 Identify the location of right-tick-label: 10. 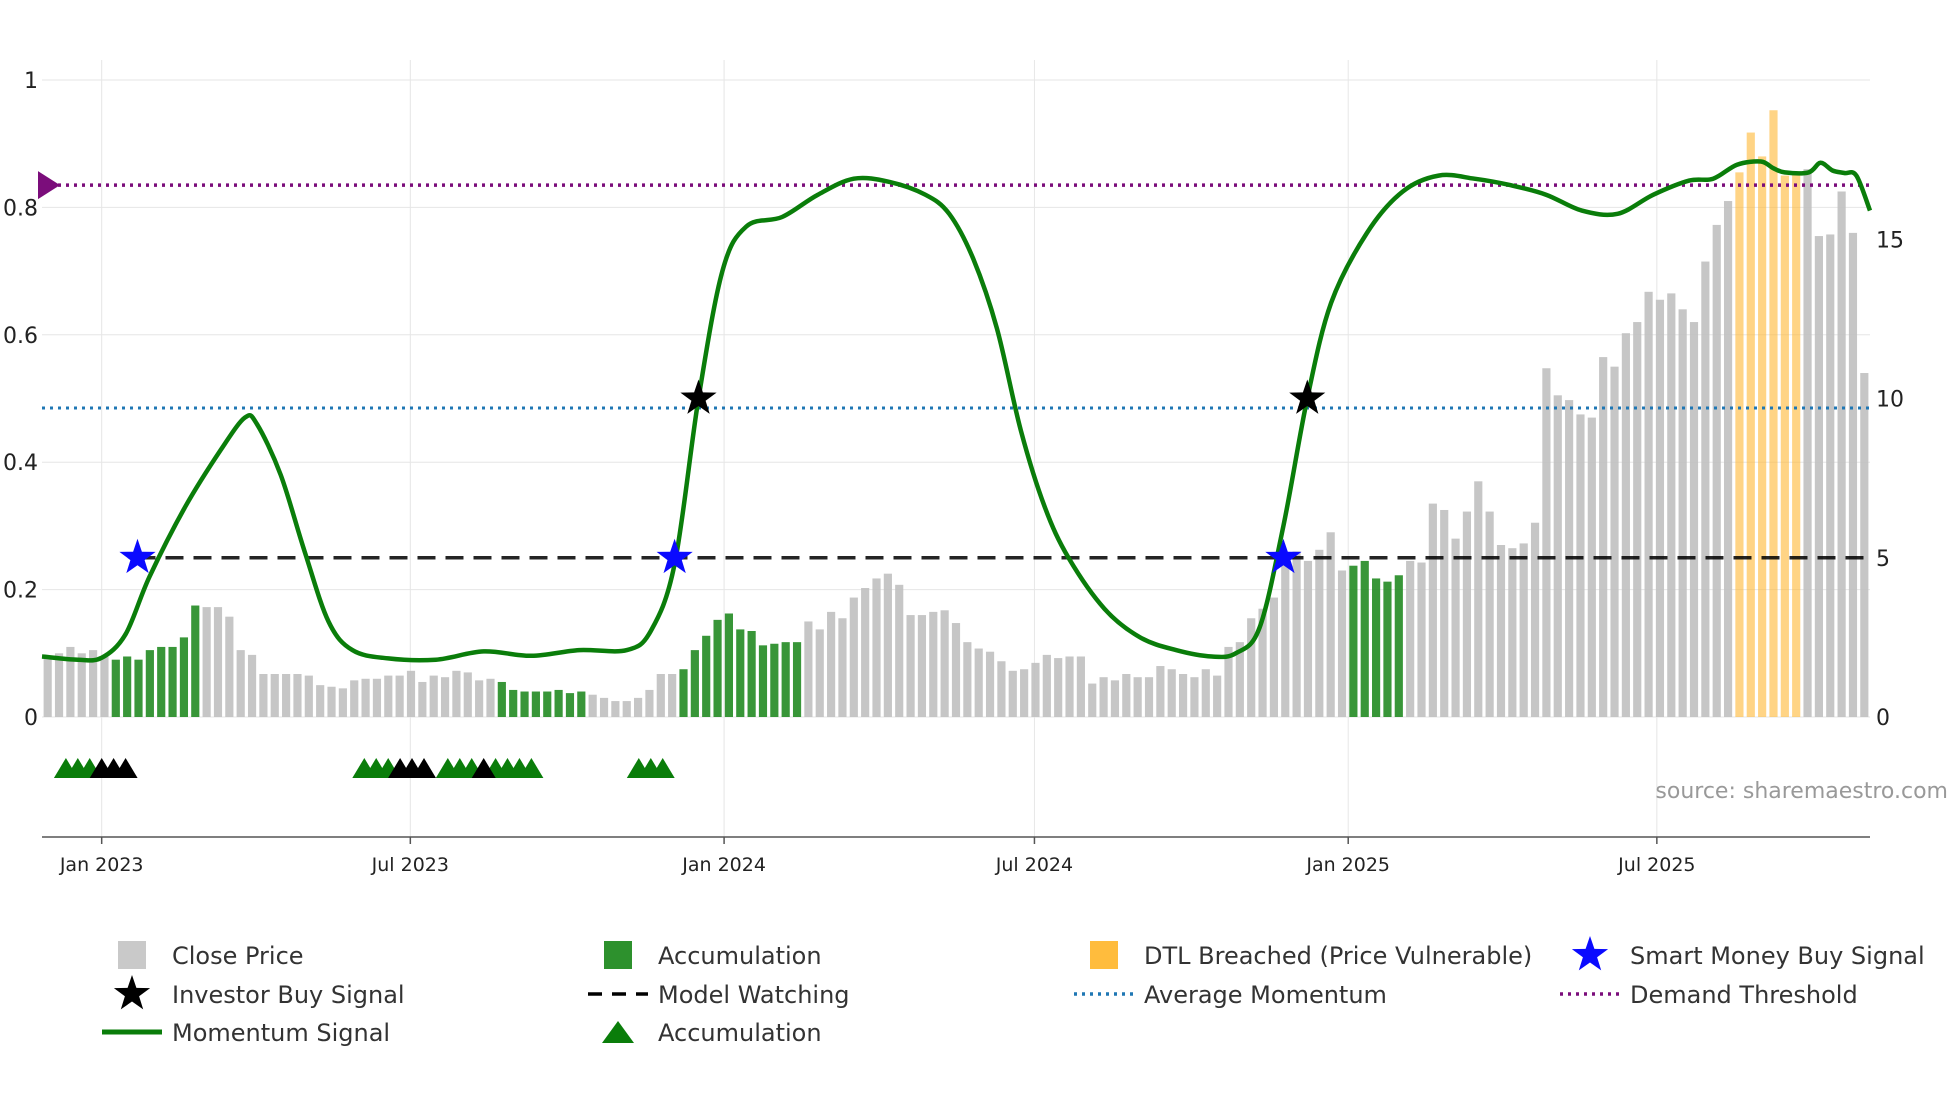
(1890, 400).